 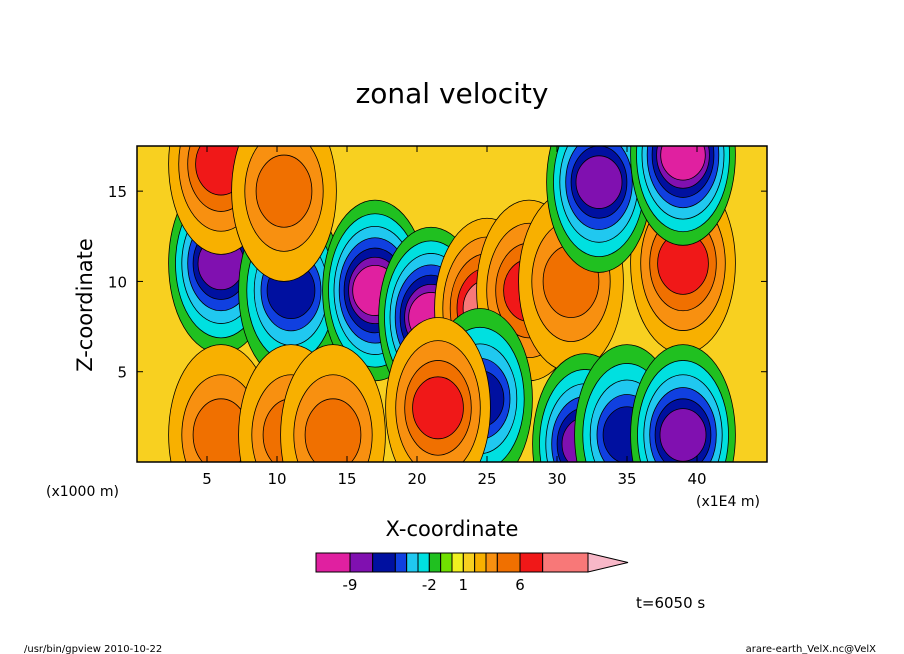 I want to click on chart-title: zonal velocity, so click(x=452, y=93).